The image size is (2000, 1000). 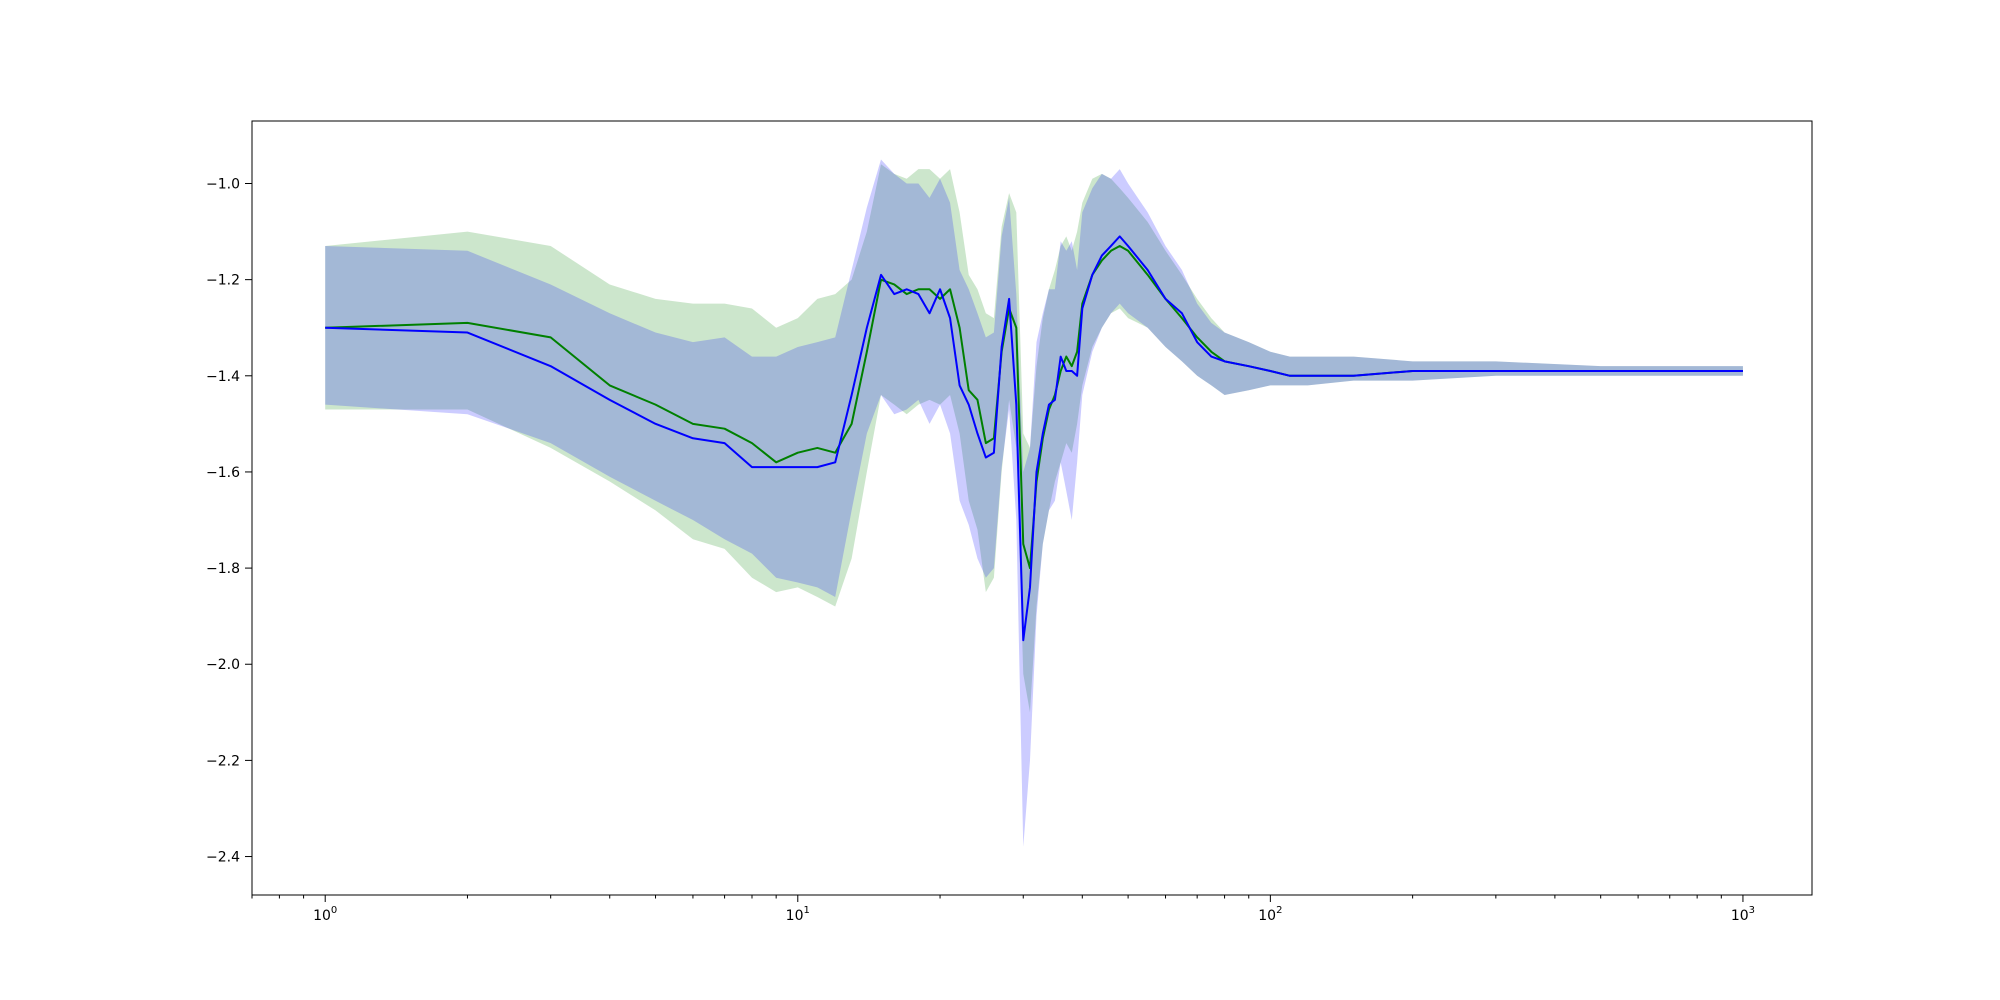 I want to click on x-tick-label: 10², so click(x=1270, y=914).